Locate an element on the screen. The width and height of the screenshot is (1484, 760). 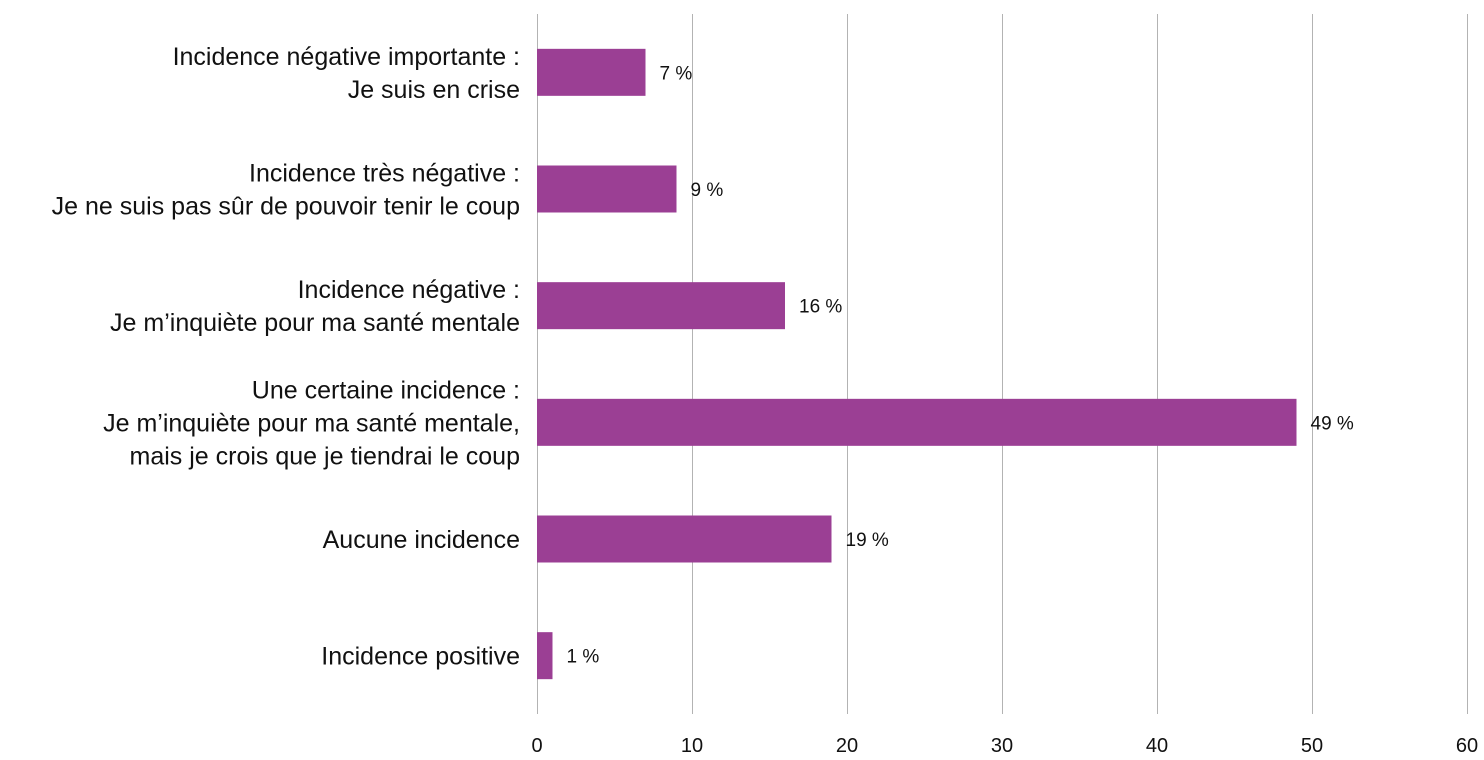
category-label-line: mais je crois que je tiendrai le coup is located at coordinates (325, 456).